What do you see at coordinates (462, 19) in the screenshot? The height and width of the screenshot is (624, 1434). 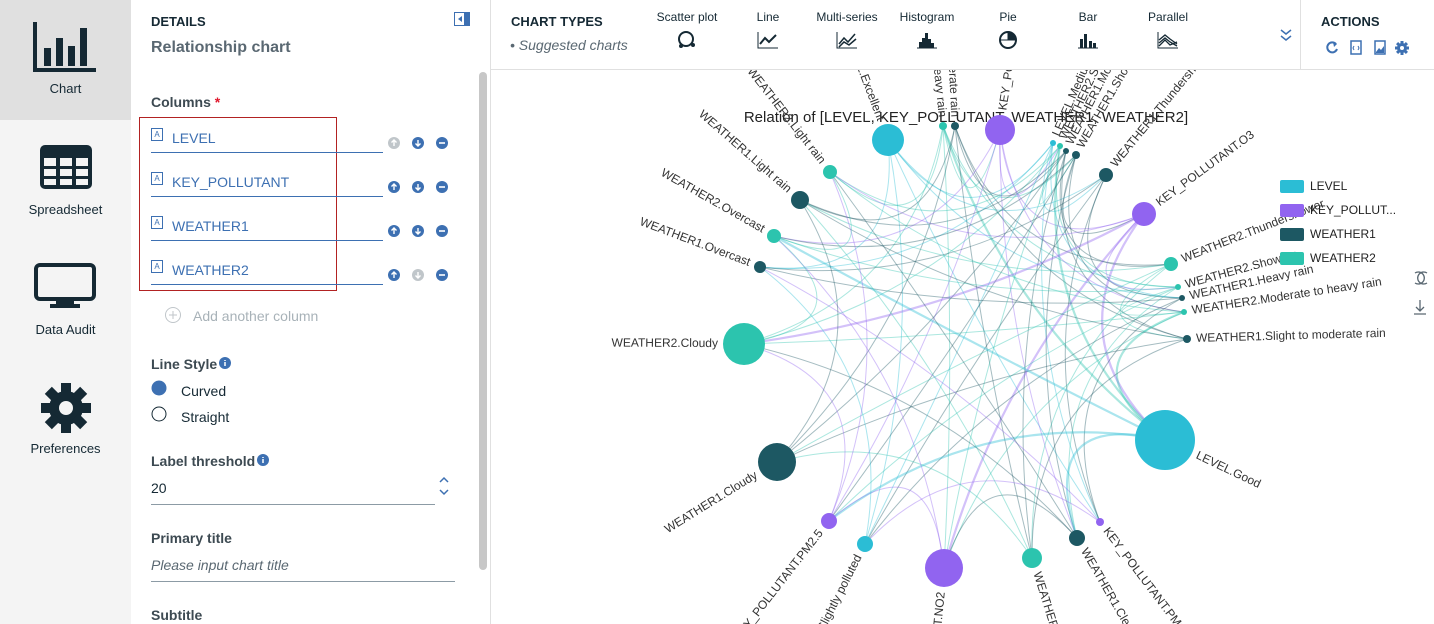 I see `collapse-icon` at bounding box center [462, 19].